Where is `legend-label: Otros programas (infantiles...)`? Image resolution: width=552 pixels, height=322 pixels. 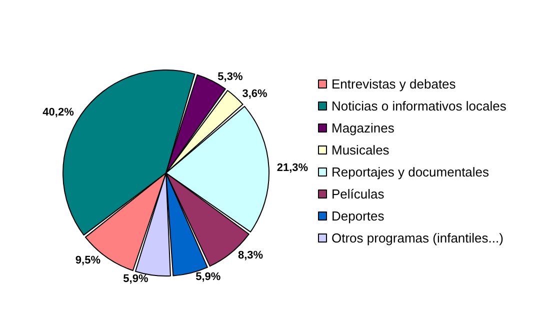
legend-label: Otros programas (infantiles...) is located at coordinates (418, 238).